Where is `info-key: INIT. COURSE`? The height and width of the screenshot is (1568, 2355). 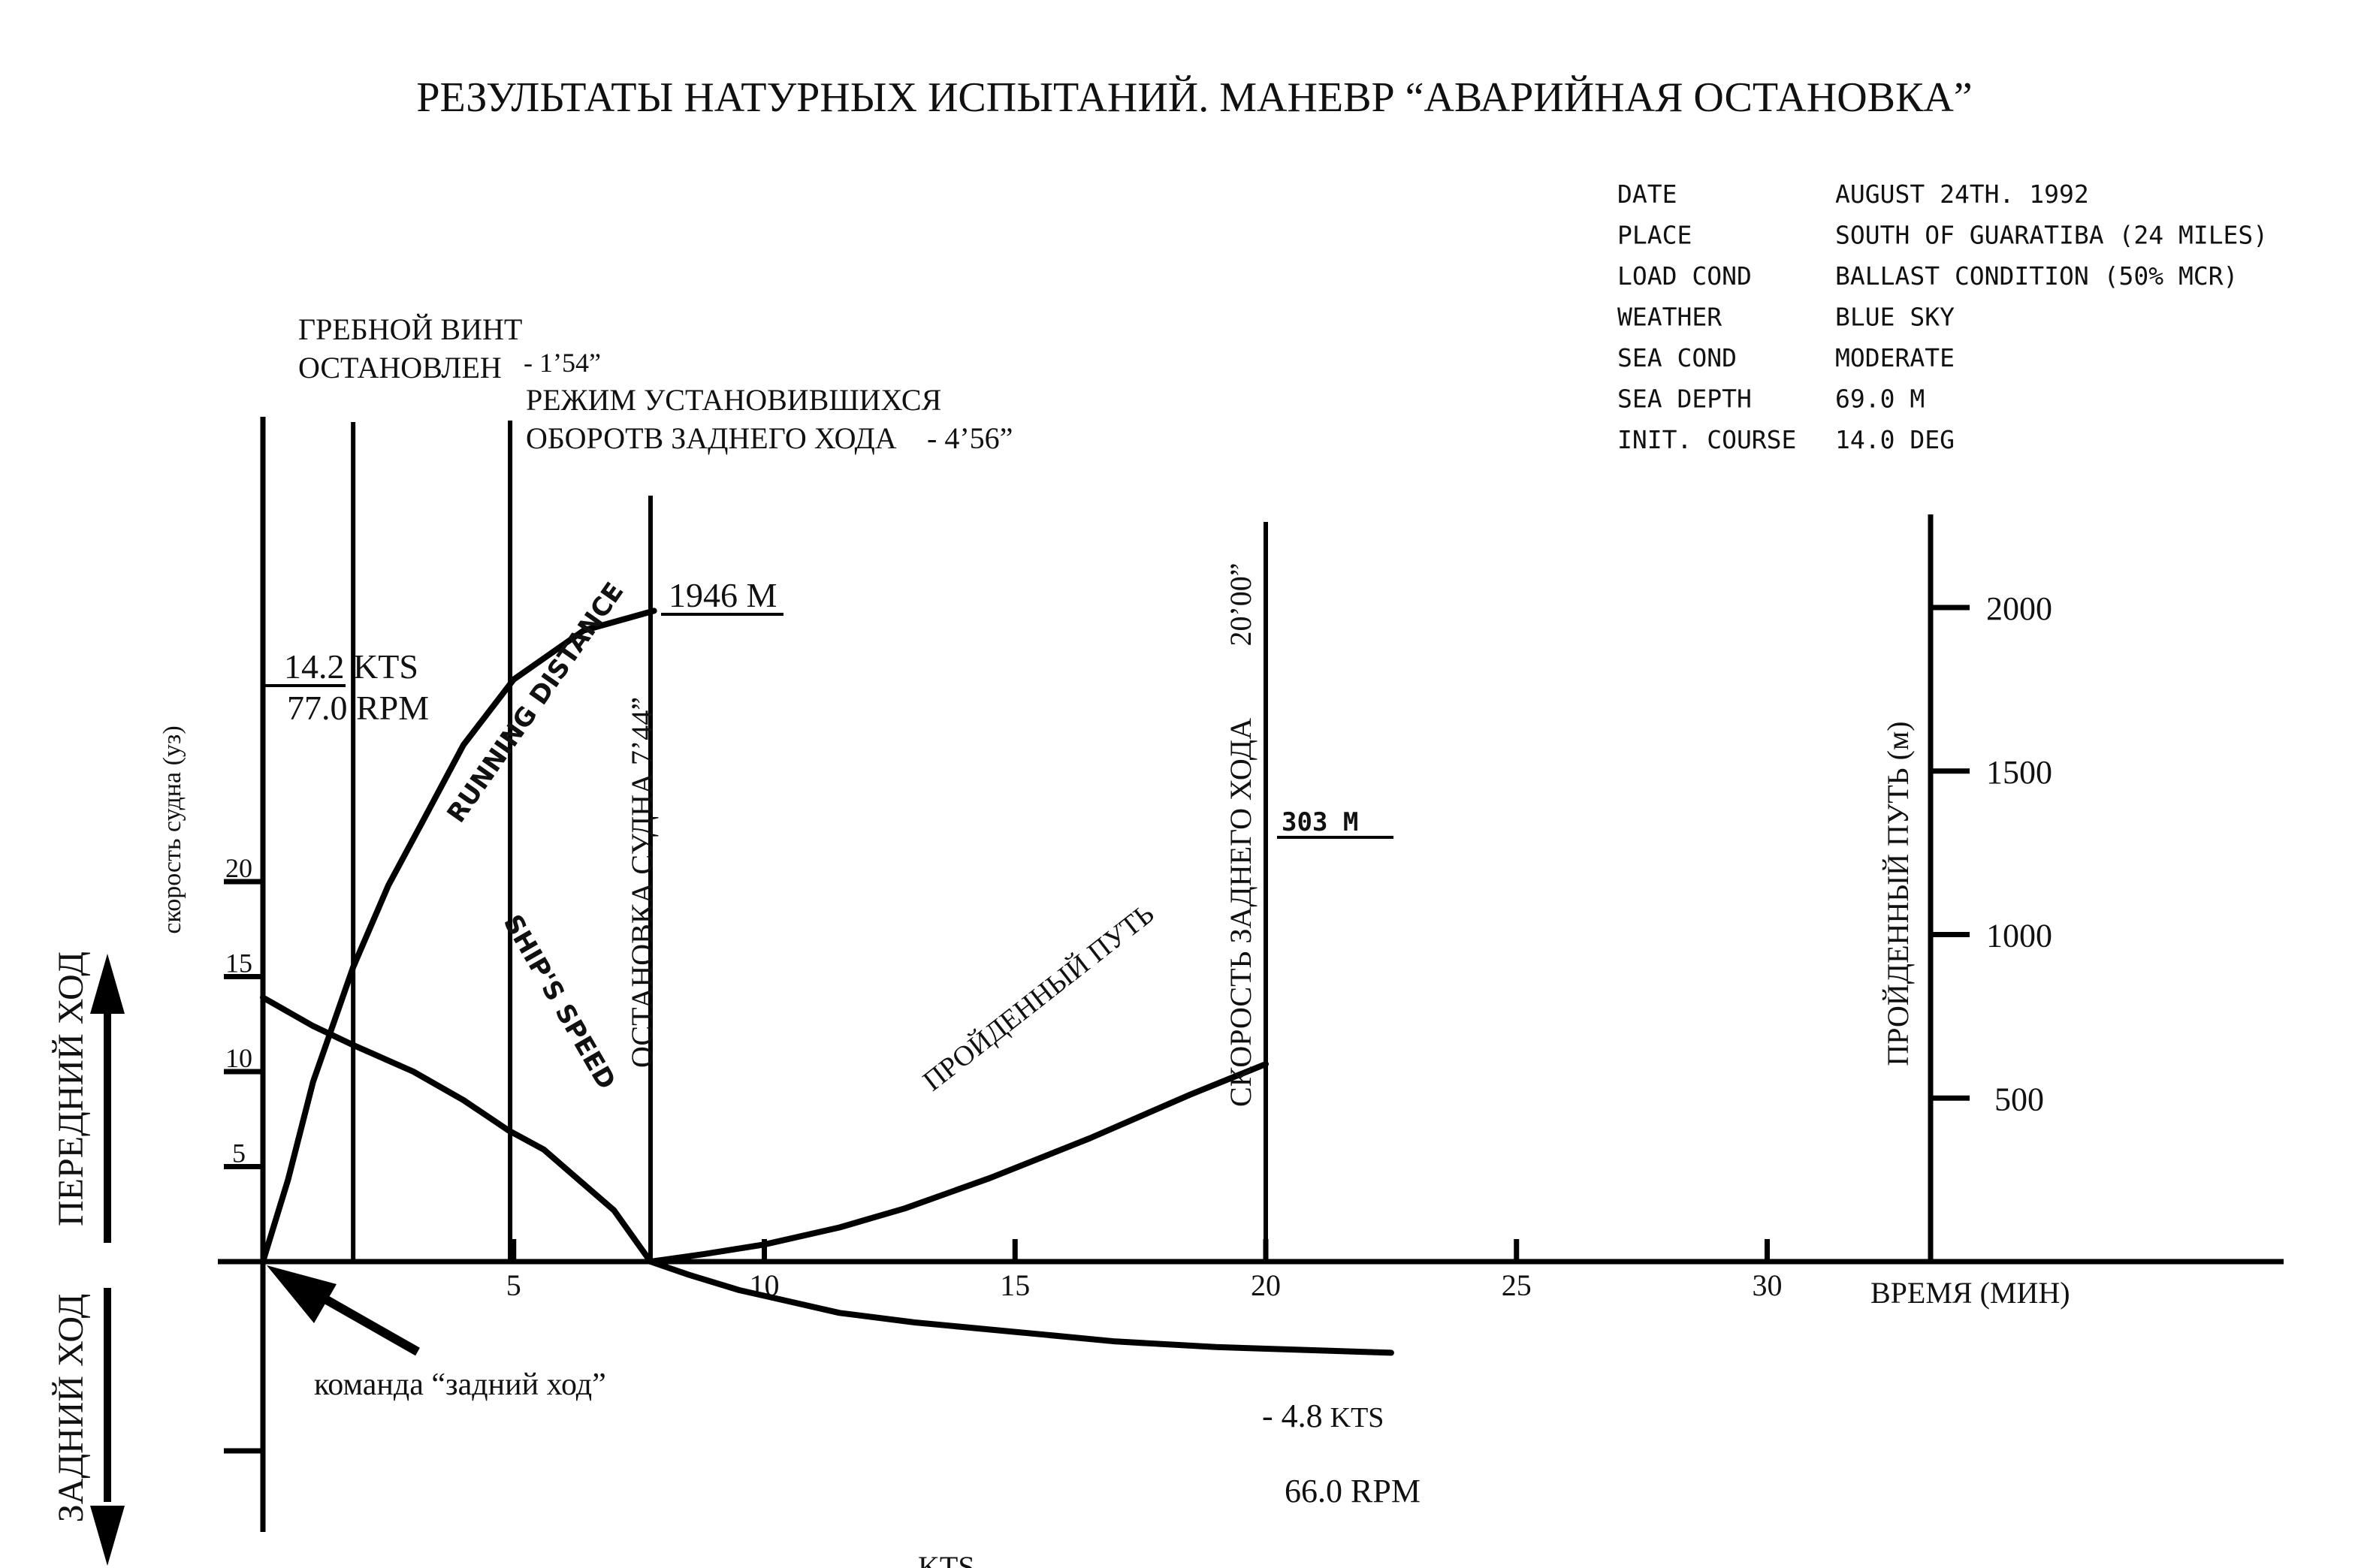 info-key: INIT. COURSE is located at coordinates (1706, 439).